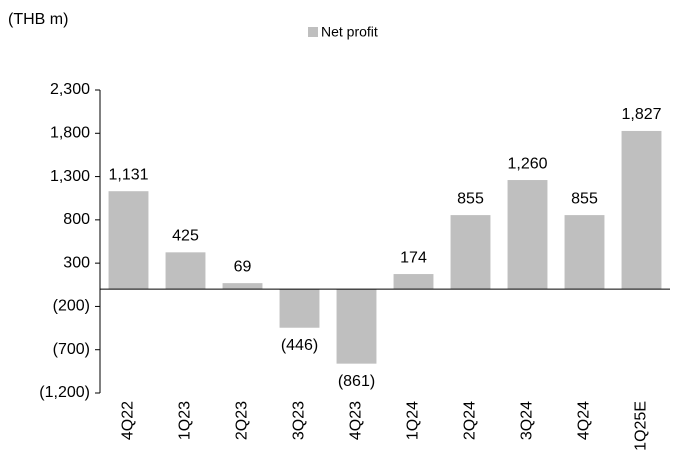 The width and height of the screenshot is (680, 470). What do you see at coordinates (70, 133) in the screenshot?
I see `y-tick-label: 1,800` at bounding box center [70, 133].